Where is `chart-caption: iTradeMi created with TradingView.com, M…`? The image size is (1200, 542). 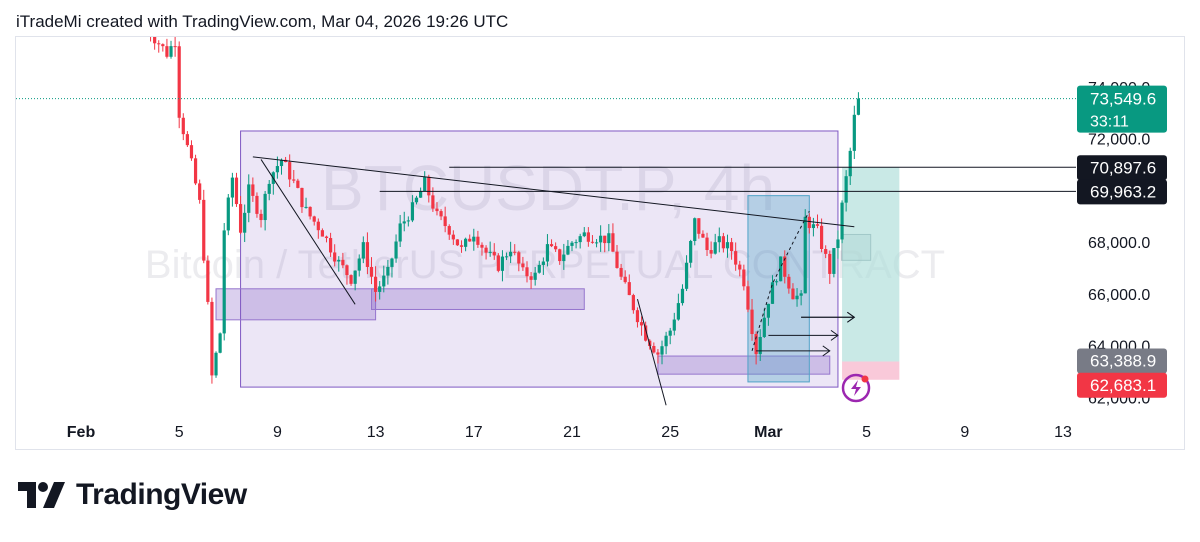
chart-caption: iTradeMi created with TradingView.com, M… is located at coordinates (262, 21).